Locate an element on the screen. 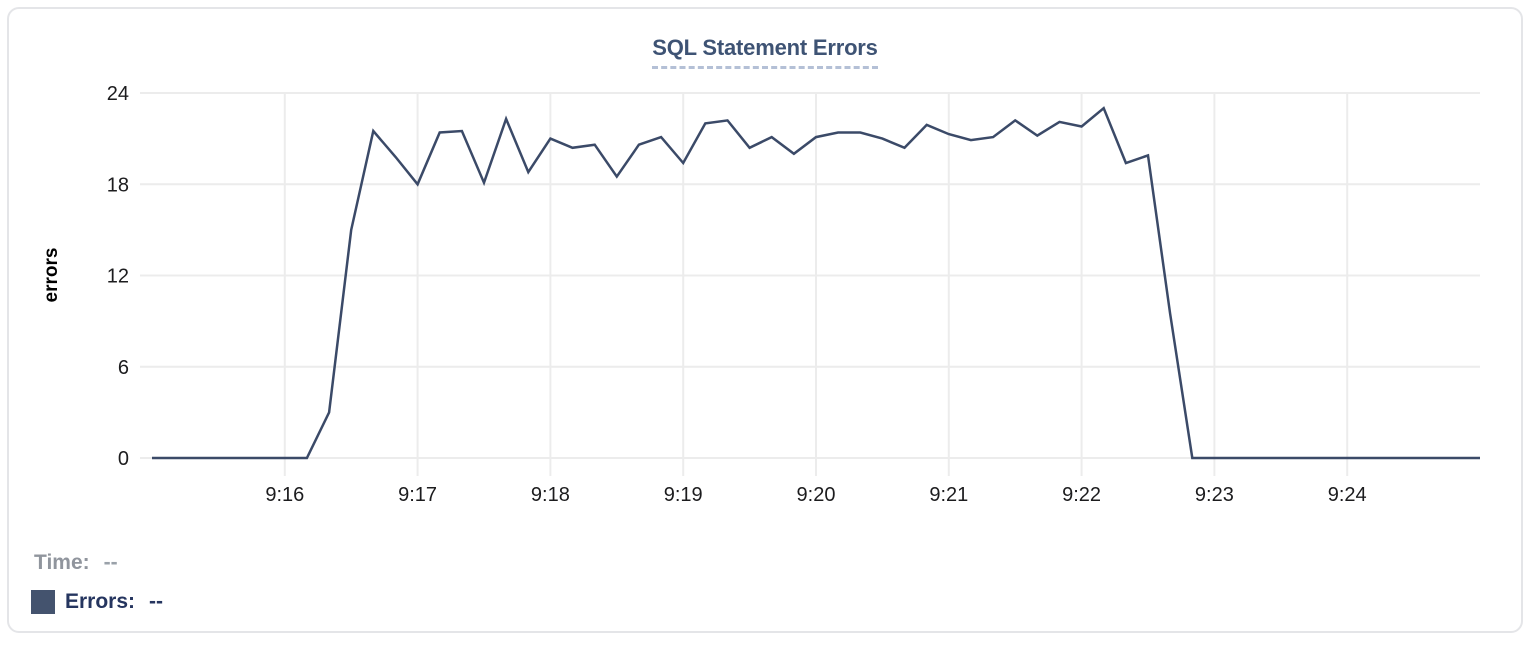  x-tick-label: 9:23 is located at coordinates (1214, 495).